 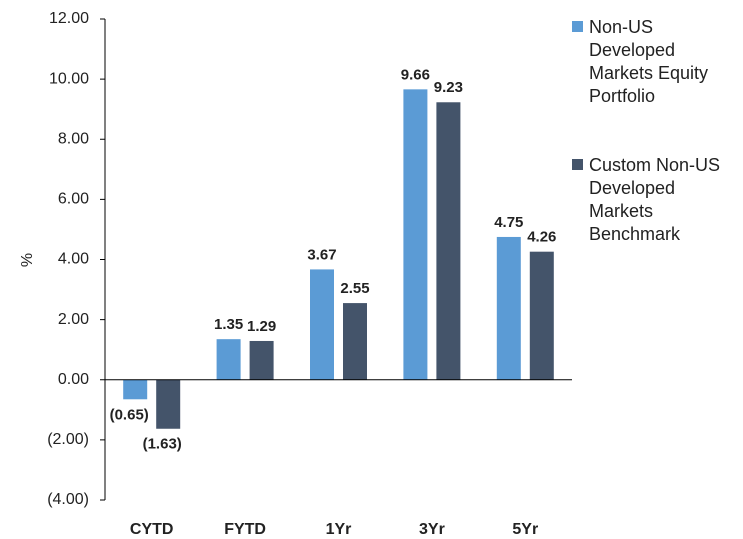 I want to click on y-tick-label: 8.00, so click(x=73, y=138).